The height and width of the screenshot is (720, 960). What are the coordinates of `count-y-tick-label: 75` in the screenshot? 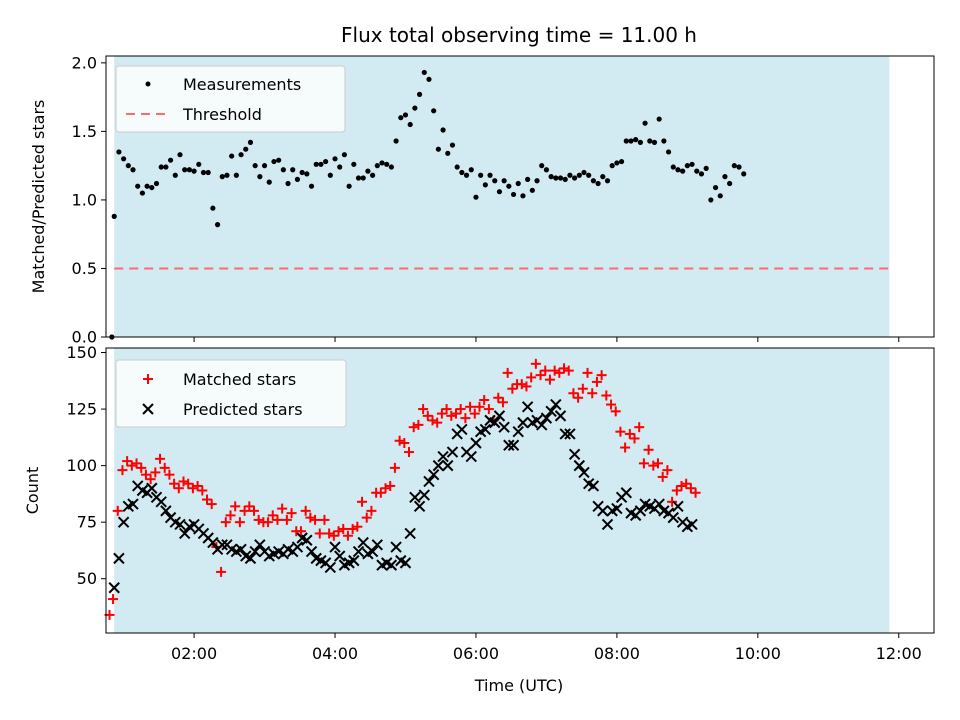 It's located at (87, 522).